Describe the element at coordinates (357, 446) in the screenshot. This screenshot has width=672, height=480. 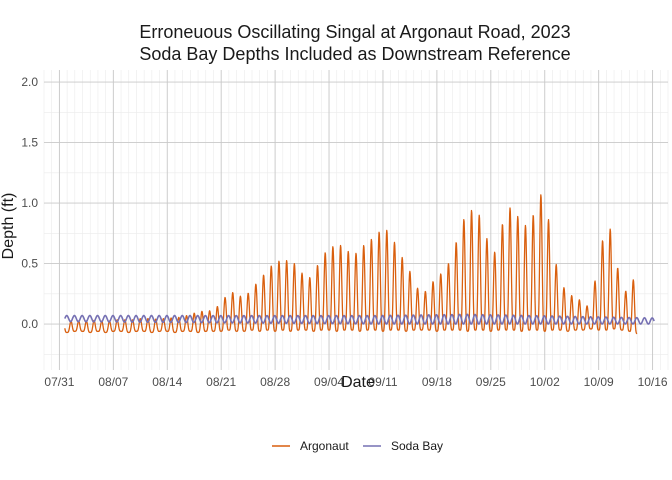
I see `legend: Argonaut Soda Bay` at that location.